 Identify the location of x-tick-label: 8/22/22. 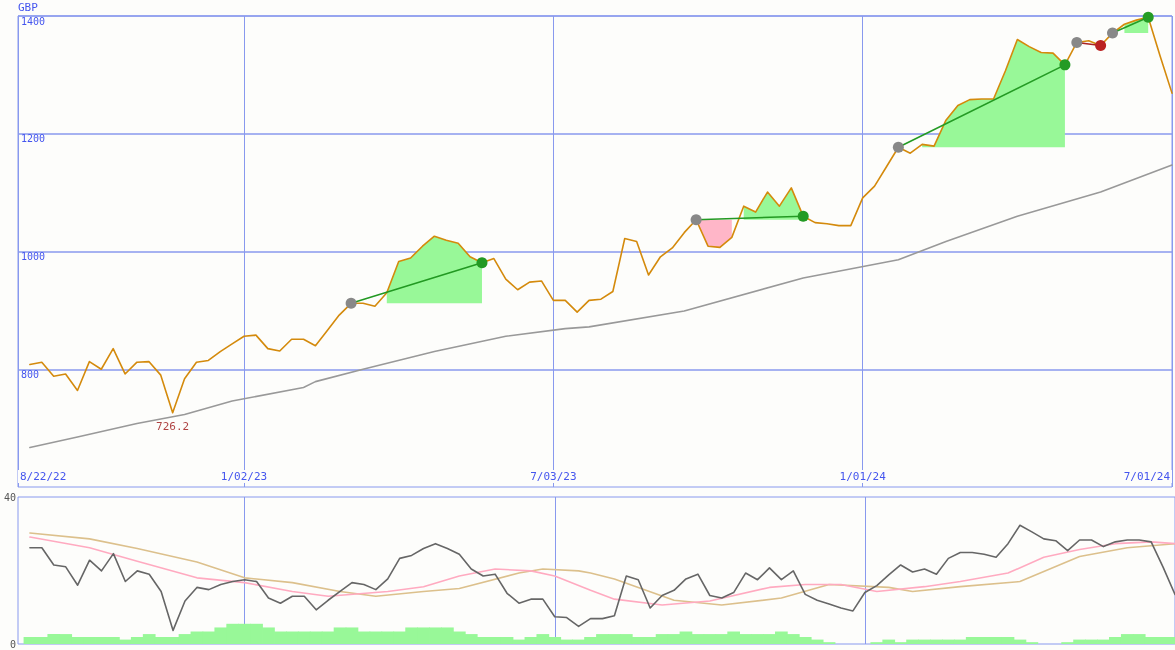
(43, 476).